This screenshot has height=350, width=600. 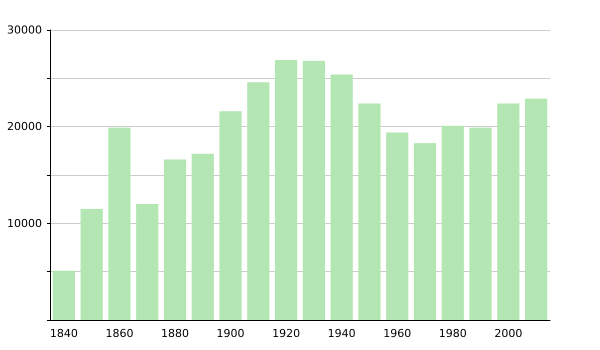 What do you see at coordinates (508, 333) in the screenshot?
I see `x-tick-label: 2000` at bounding box center [508, 333].